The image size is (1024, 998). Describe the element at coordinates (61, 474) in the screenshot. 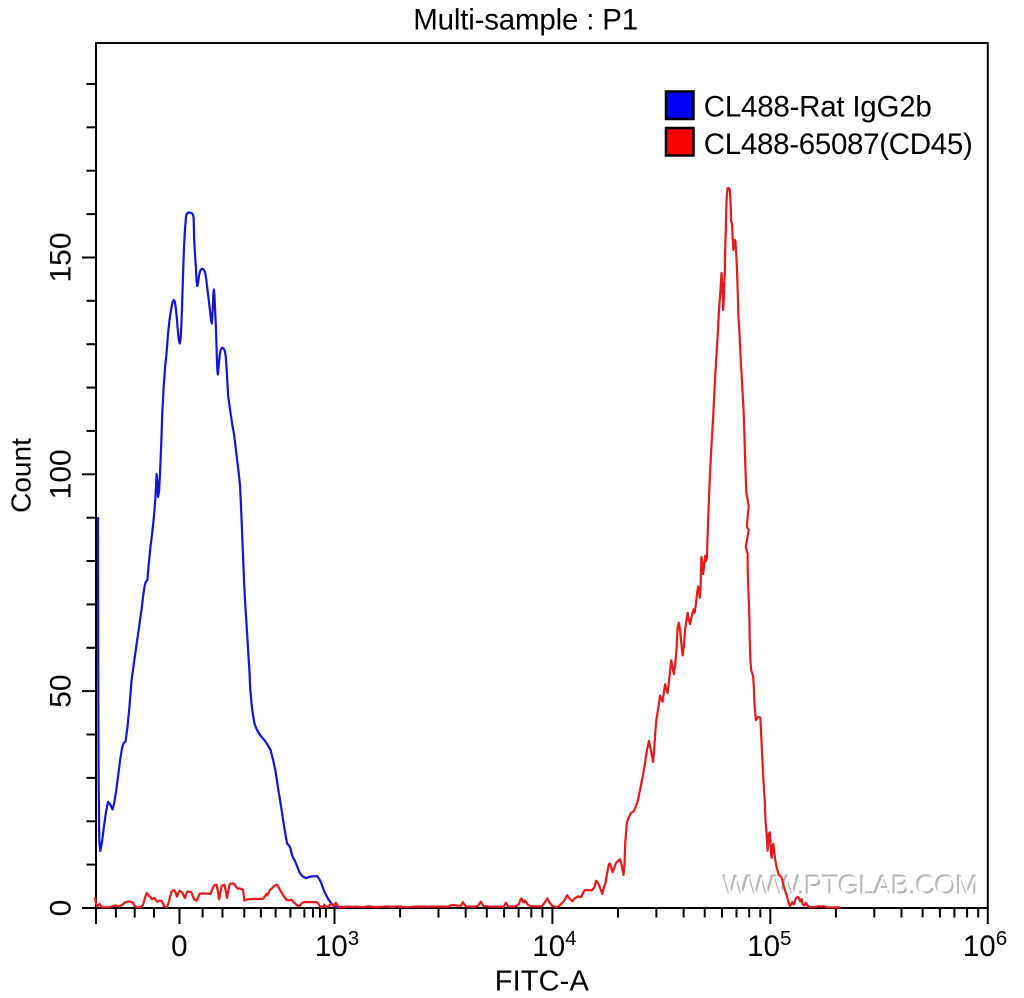

I see `svg-text: 100` at that location.